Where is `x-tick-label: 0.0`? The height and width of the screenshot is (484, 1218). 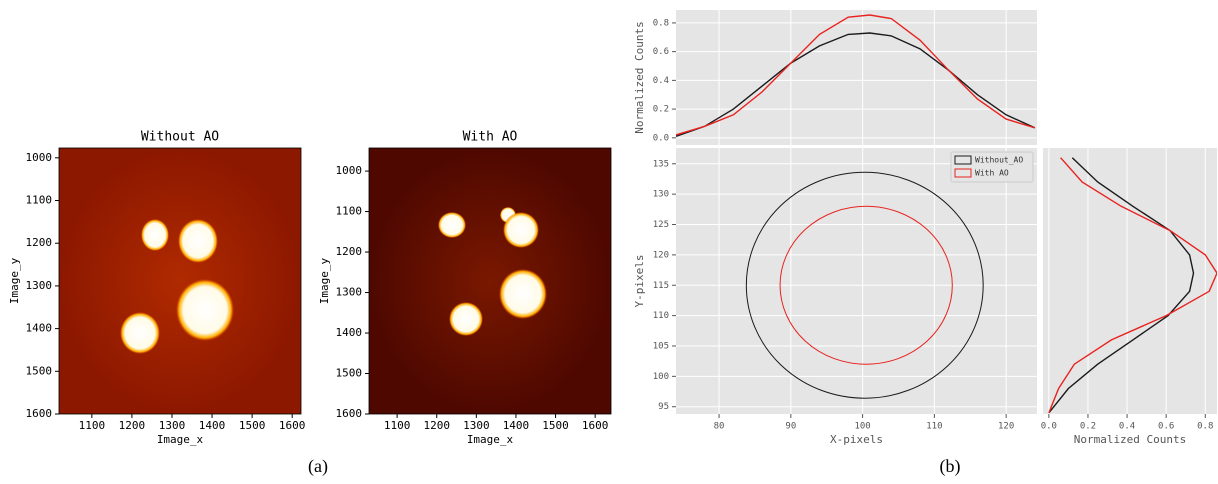 x-tick-label: 0.0 is located at coordinates (1049, 427).